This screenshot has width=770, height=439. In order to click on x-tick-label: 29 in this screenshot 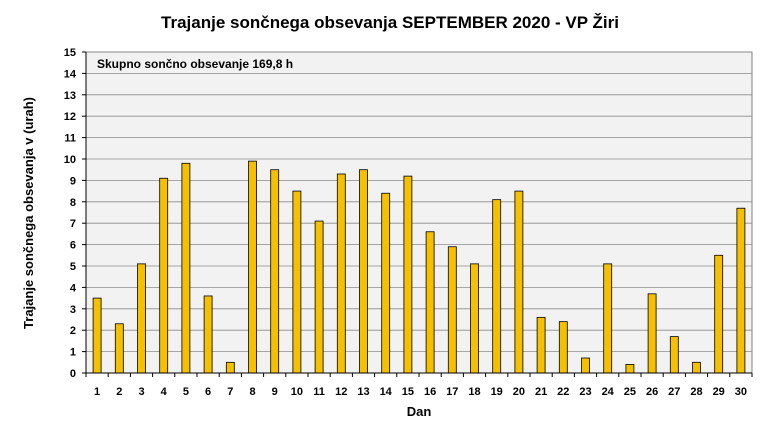, I will do `click(719, 392)`.